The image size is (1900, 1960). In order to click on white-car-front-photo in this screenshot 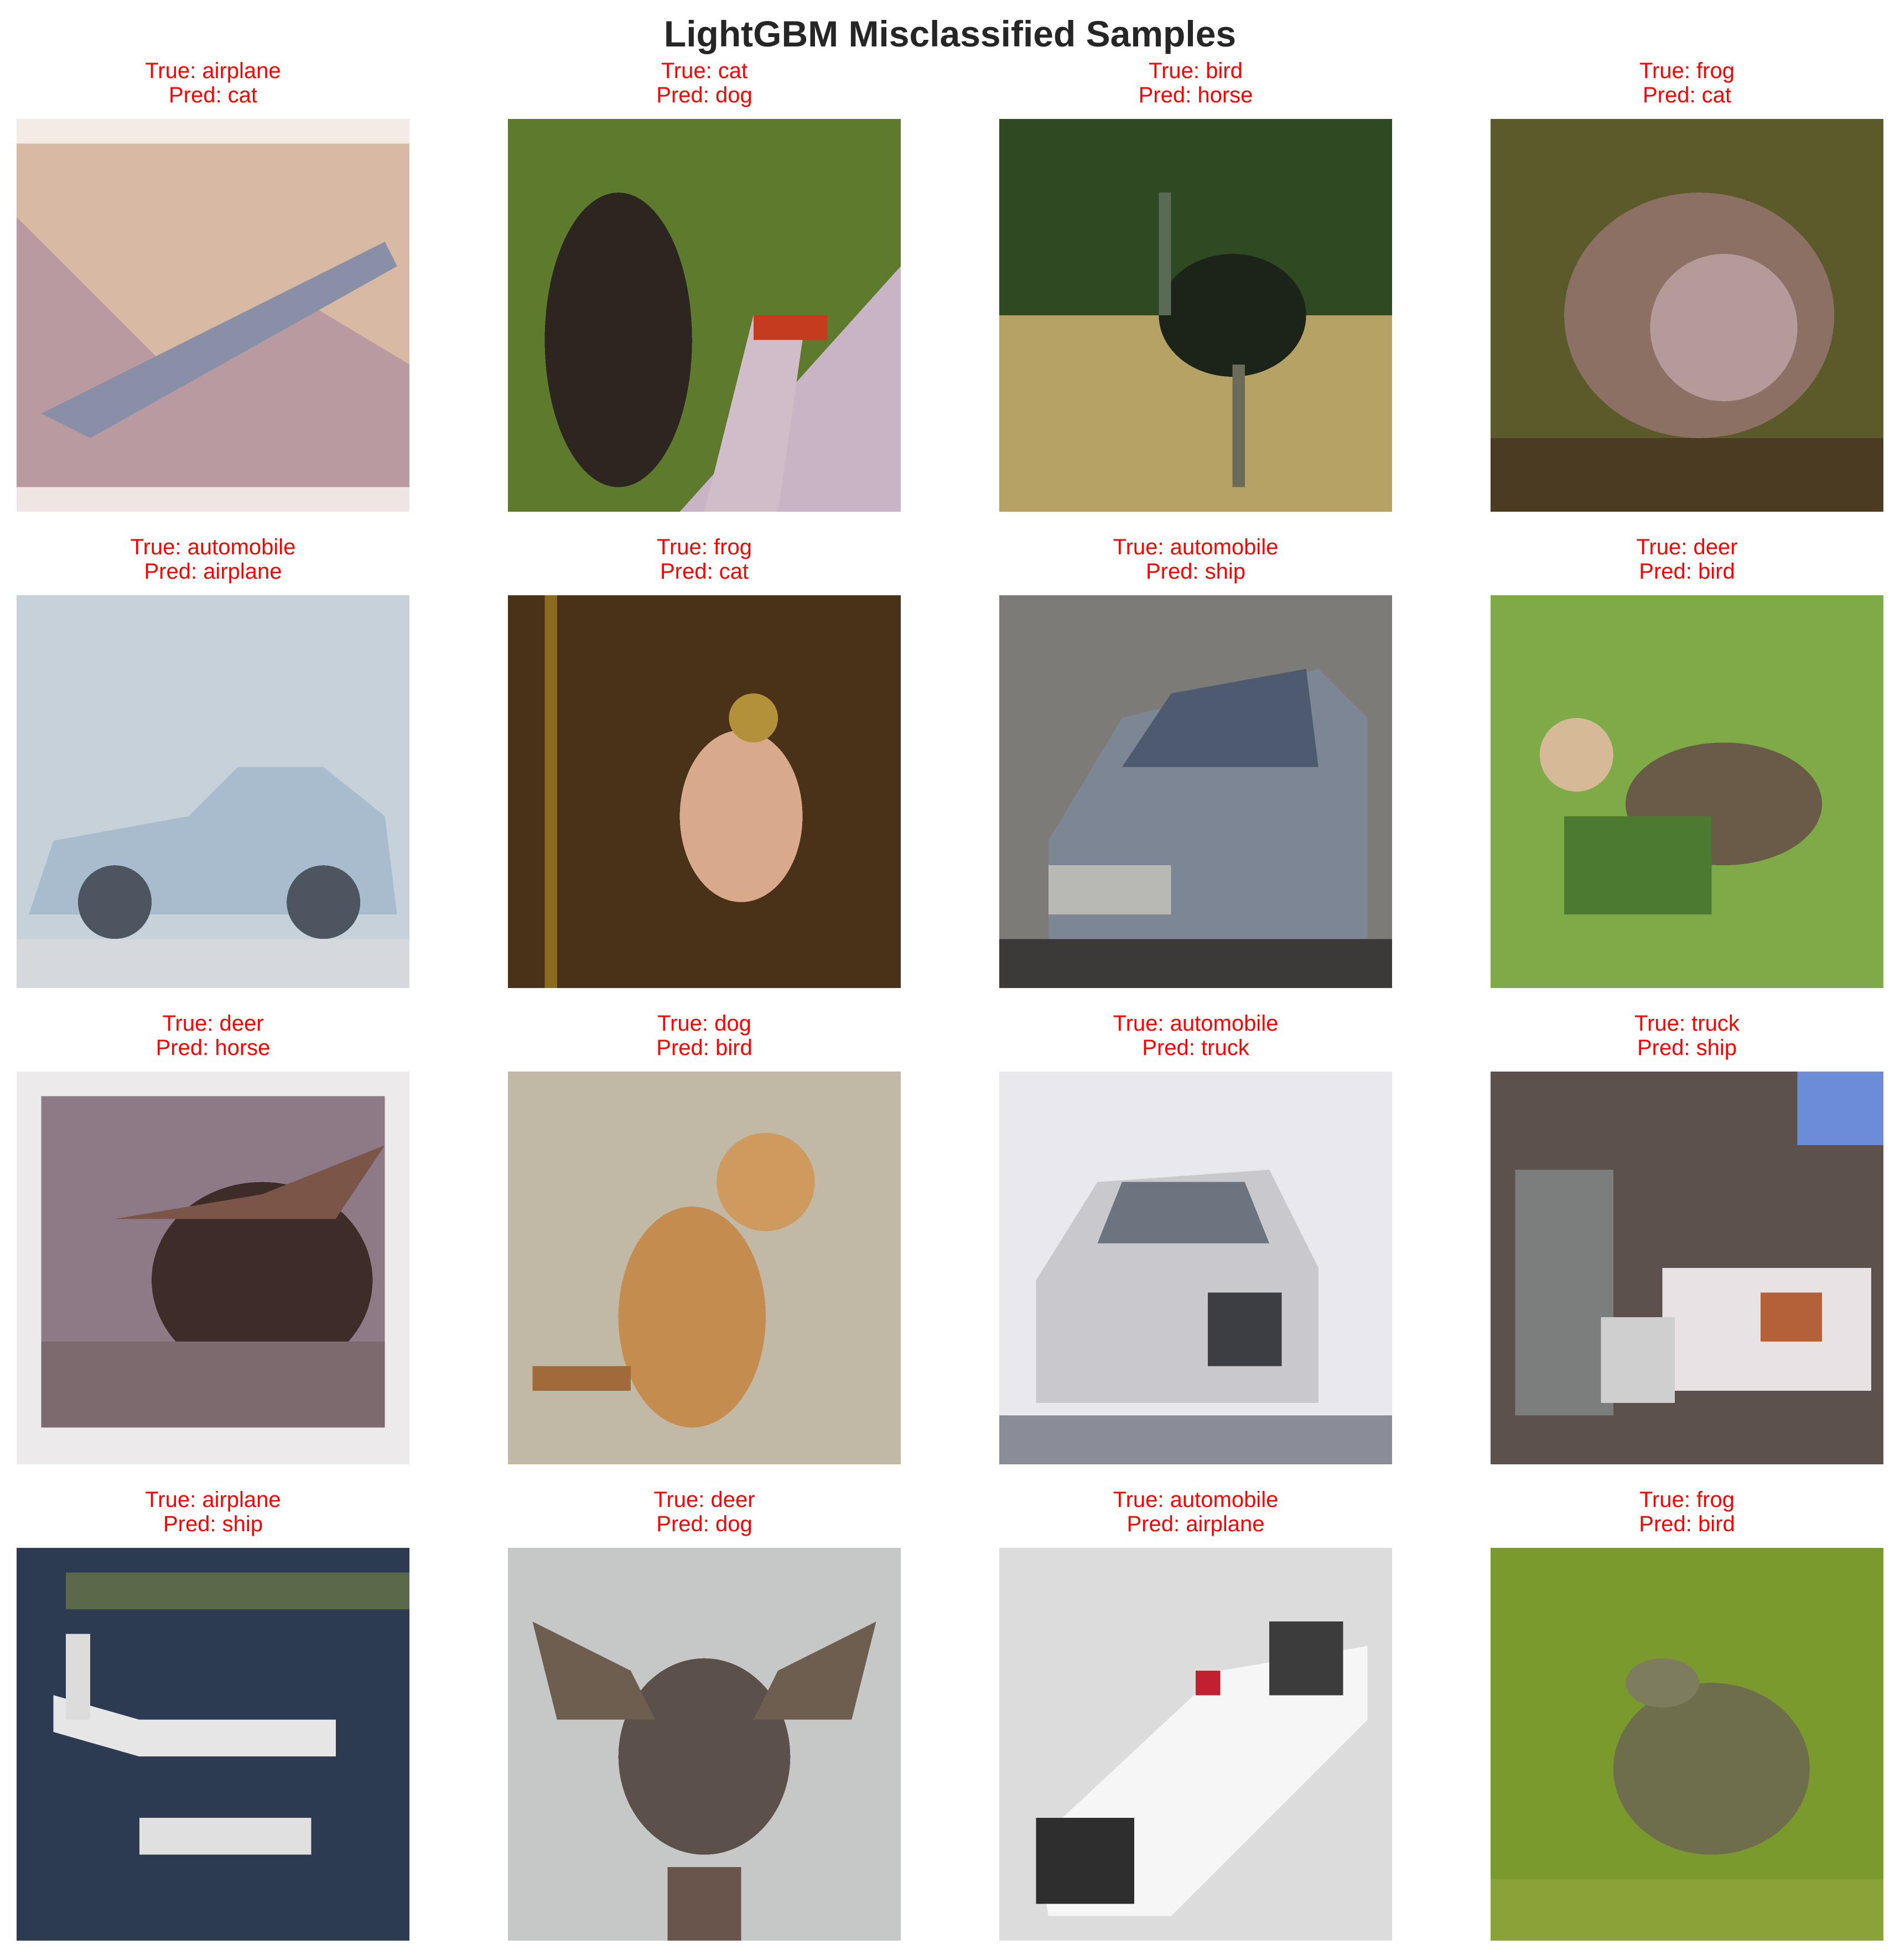, I will do `click(1195, 1268)`.